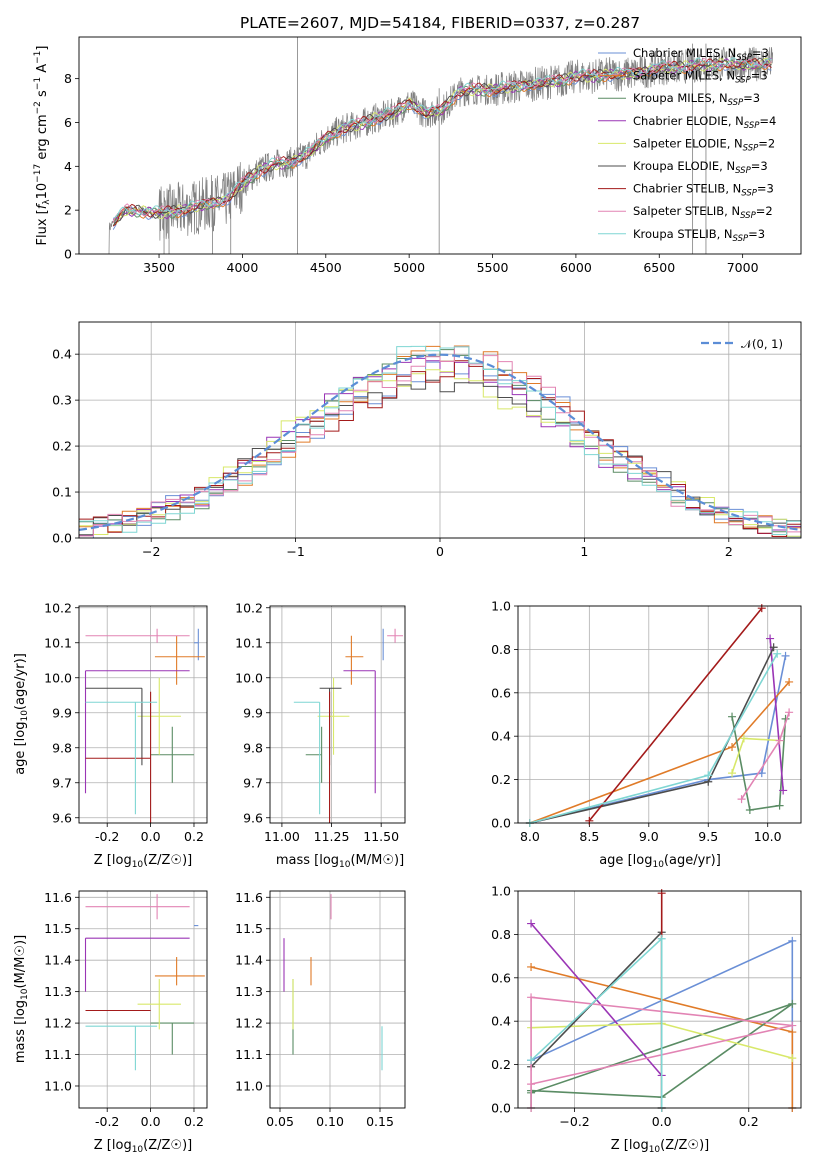 Image resolution: width=819 pixels, height=1170 pixels. What do you see at coordinates (58, 960) in the screenshot?
I see `y-tick-label: 11.4` at bounding box center [58, 960].